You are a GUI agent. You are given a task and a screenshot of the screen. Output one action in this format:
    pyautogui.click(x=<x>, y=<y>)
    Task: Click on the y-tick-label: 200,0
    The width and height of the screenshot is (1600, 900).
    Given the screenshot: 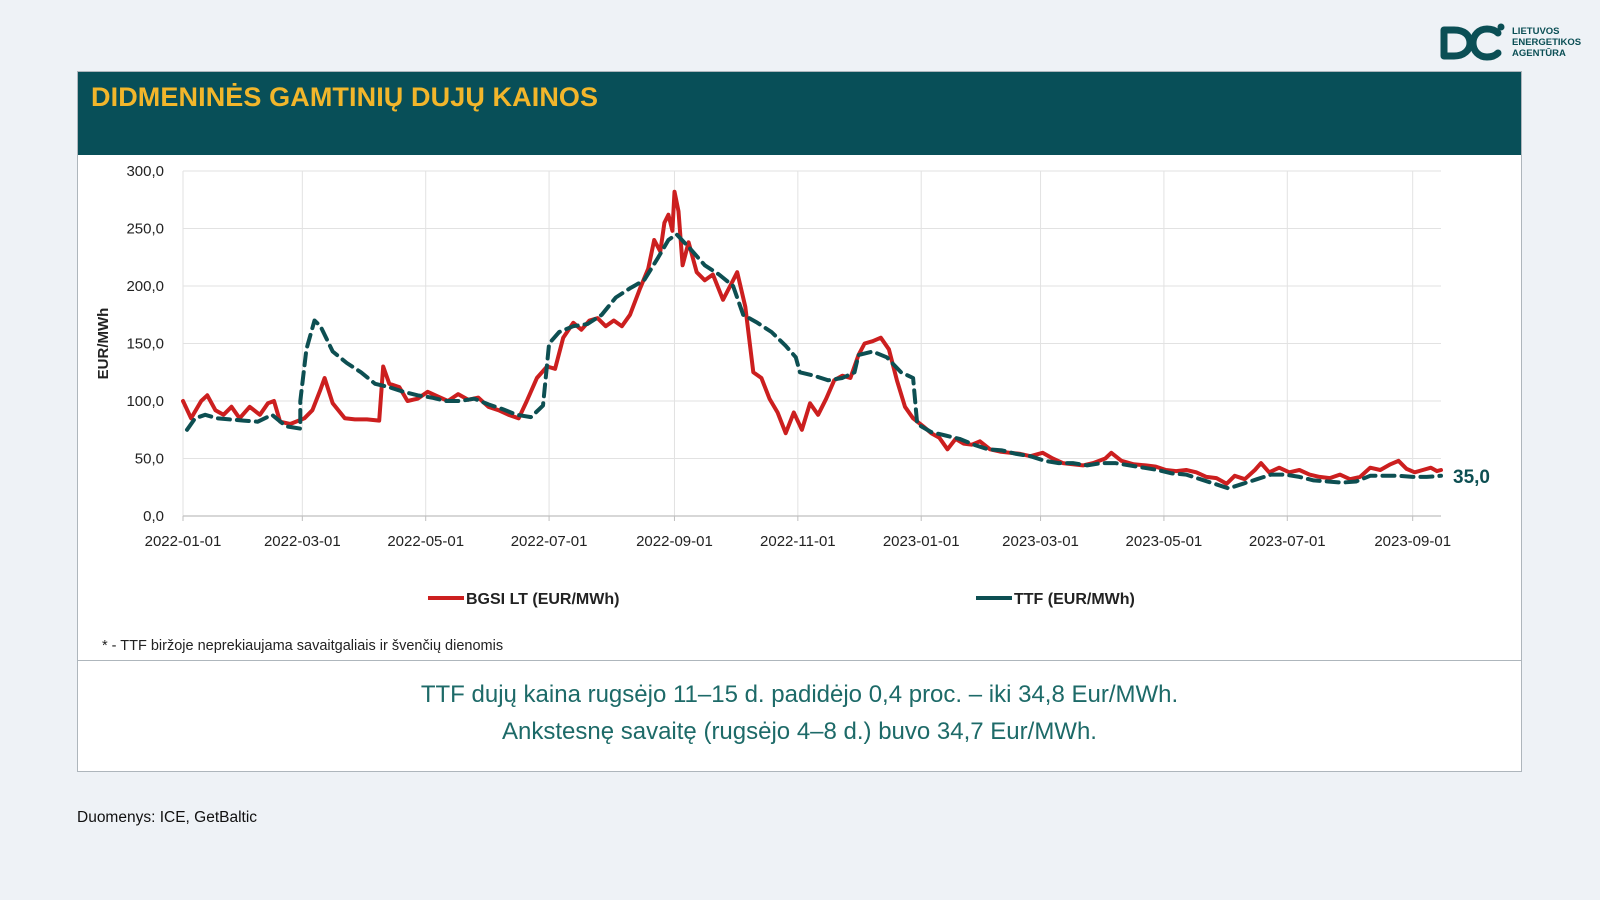 What is the action you would take?
    pyautogui.click(x=145, y=286)
    